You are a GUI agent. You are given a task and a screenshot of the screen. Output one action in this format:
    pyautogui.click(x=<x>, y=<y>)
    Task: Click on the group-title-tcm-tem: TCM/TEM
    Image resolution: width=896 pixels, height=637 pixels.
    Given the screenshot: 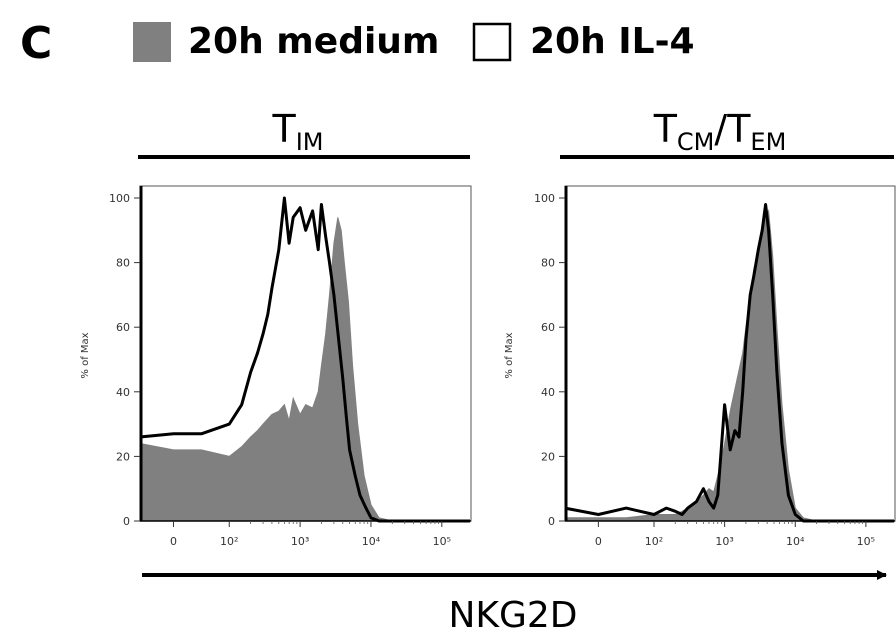 What is the action you would take?
    pyautogui.click(x=727, y=133)
    